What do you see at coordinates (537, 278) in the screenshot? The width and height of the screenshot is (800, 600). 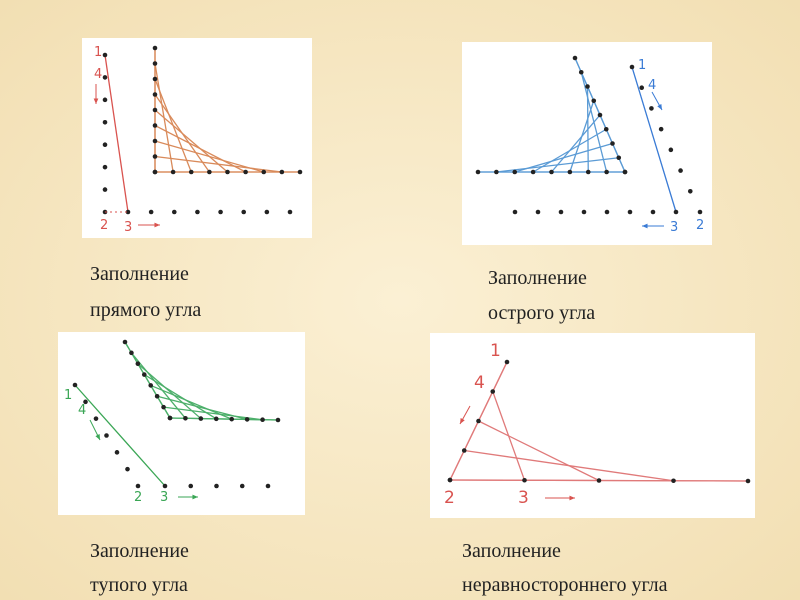 I see `caption: Заполнение` at bounding box center [537, 278].